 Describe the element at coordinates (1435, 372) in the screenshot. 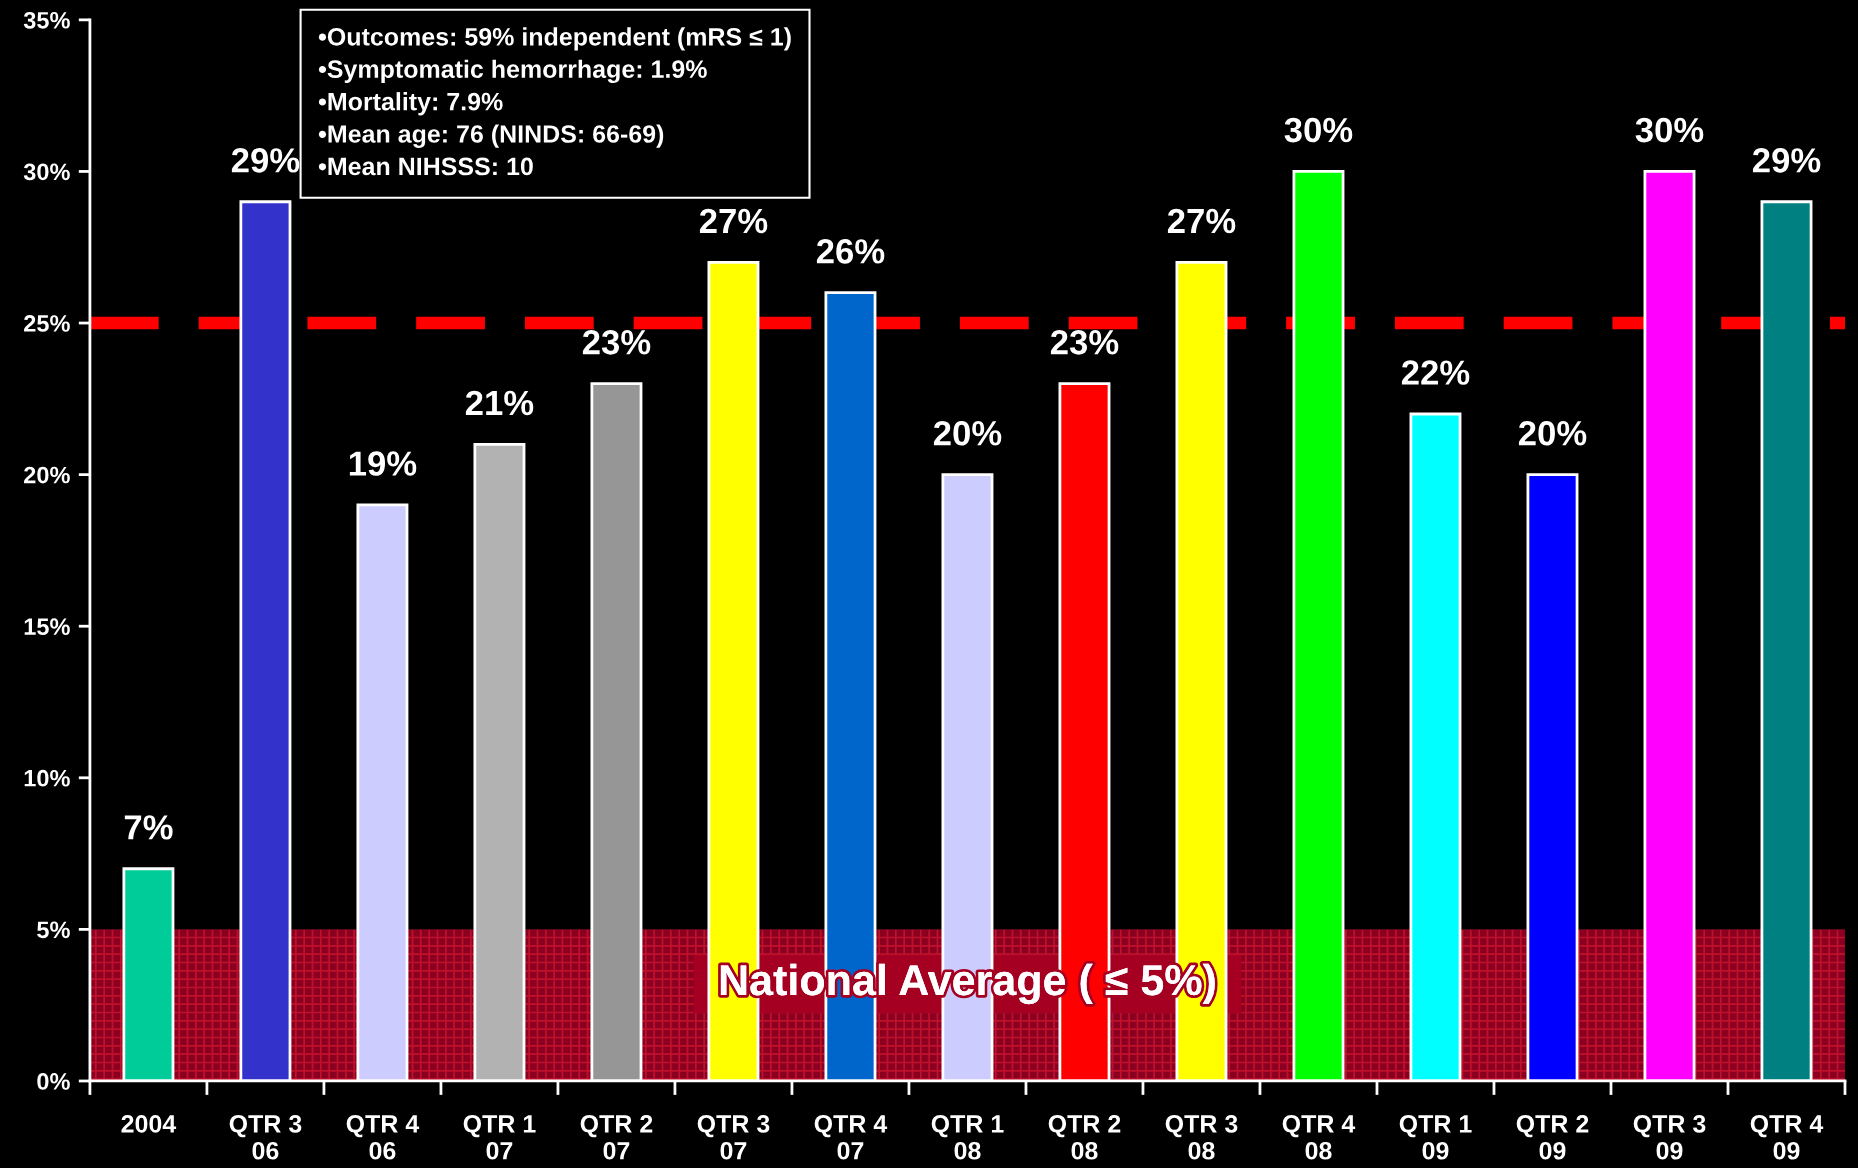

I see `data-label: 22%` at that location.